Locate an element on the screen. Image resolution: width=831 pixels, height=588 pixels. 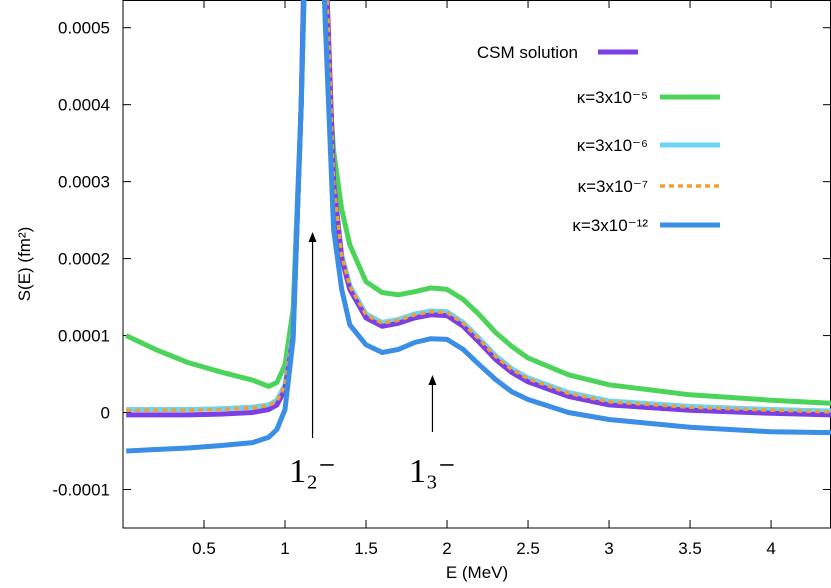
x-tick-label: 2 is located at coordinates (446, 548).